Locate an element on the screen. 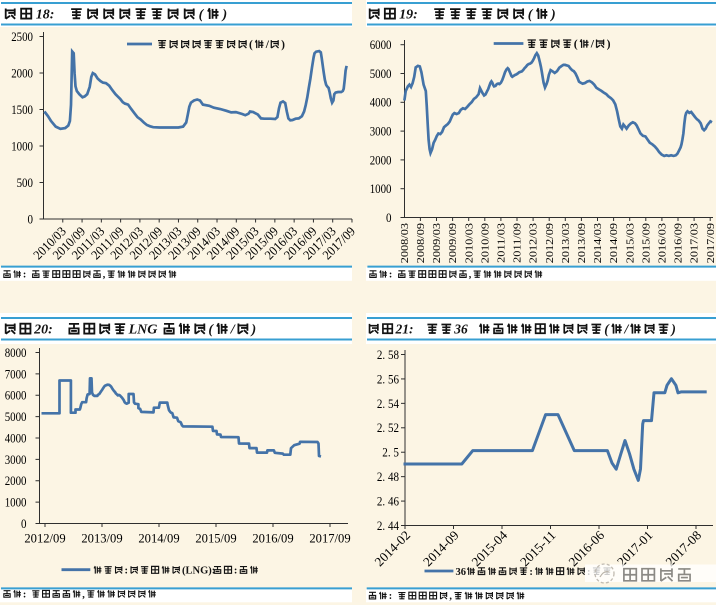 The image size is (716, 605). svg-text: 2009/03 is located at coordinates (437, 243).